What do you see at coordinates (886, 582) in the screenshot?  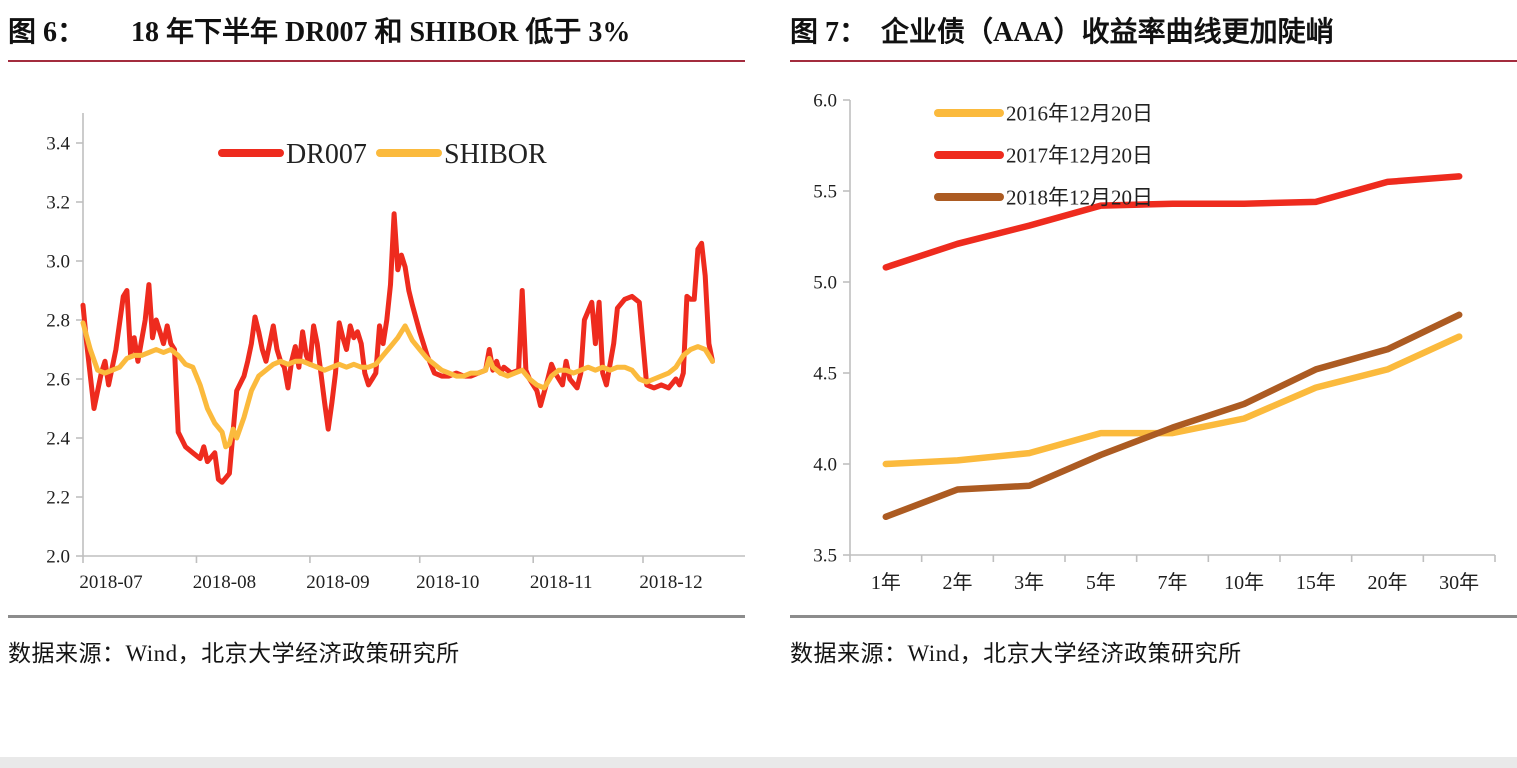 I see `x-tick-label: 1年` at bounding box center [886, 582].